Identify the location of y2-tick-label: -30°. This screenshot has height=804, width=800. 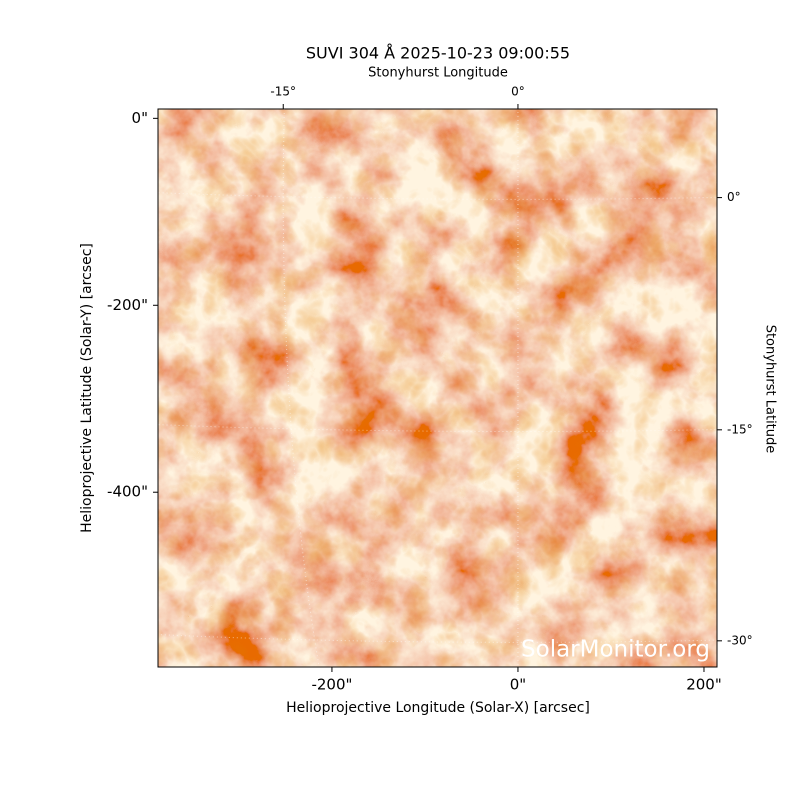
(740, 640).